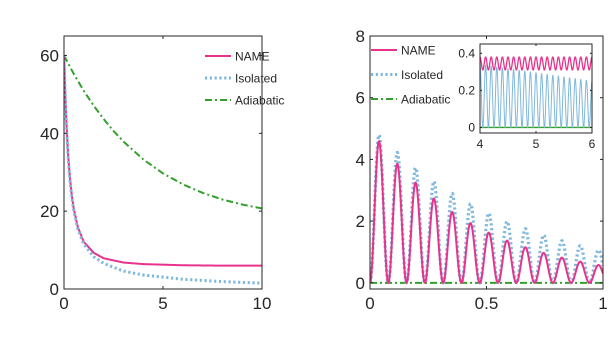 Image resolution: width=611 pixels, height=351 pixels. Describe the element at coordinates (162, 303) in the screenshot. I see `left-x-tick-label: 5` at that location.